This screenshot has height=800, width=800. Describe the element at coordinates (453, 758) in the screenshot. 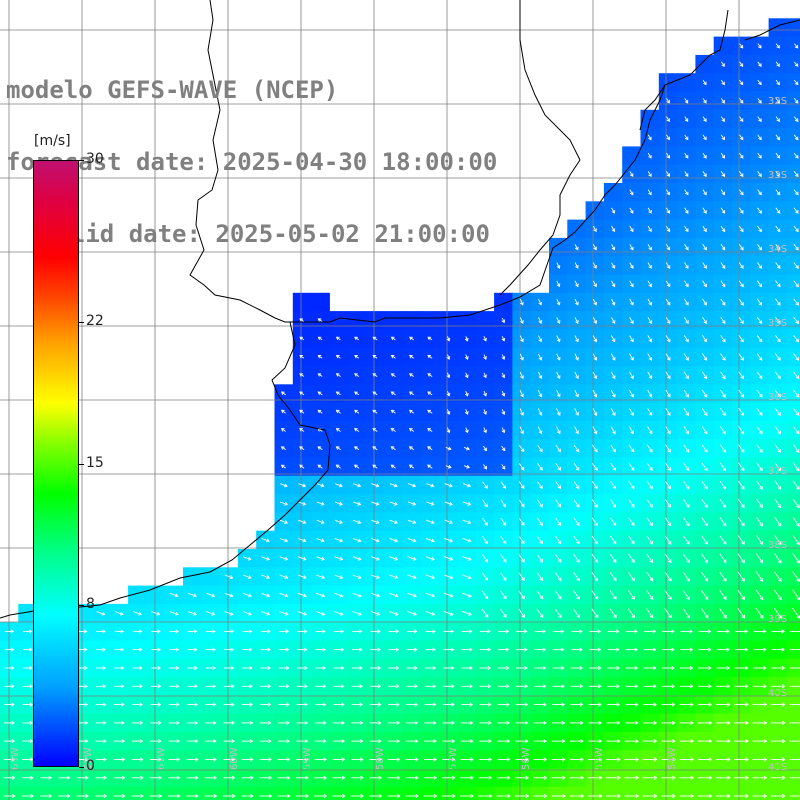

I see `lon-label: 57W` at that location.